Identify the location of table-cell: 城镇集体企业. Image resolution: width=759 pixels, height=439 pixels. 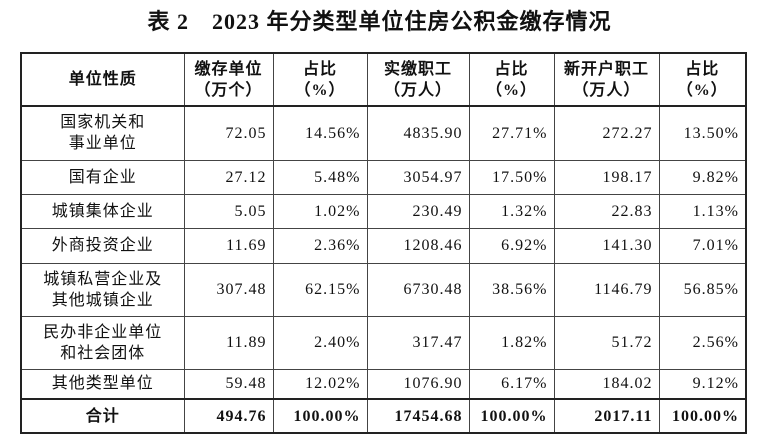
(102, 211).